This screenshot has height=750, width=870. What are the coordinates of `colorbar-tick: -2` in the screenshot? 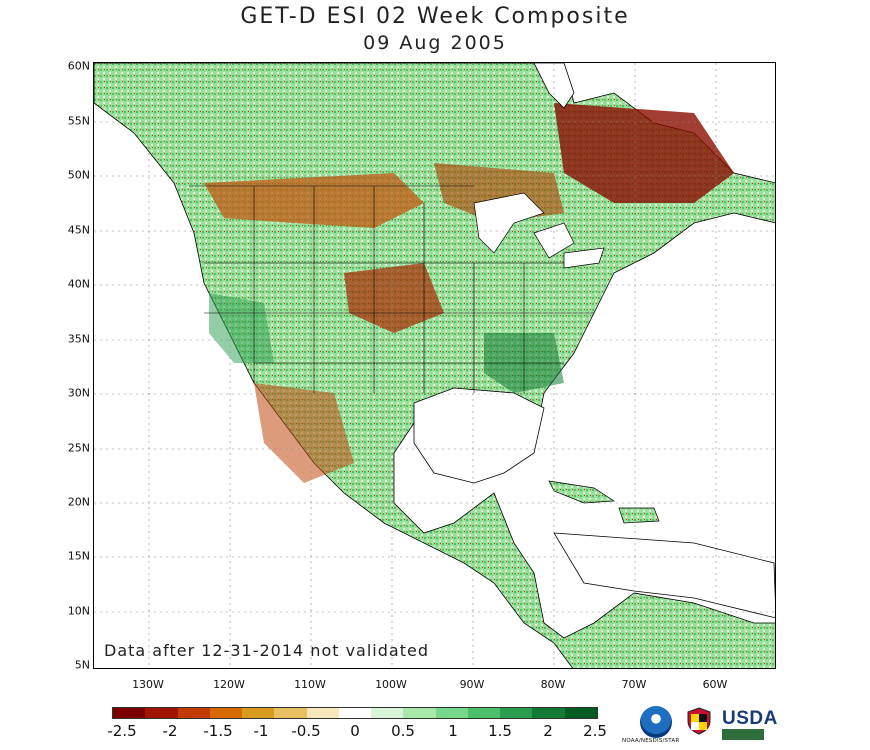 It's located at (170, 731).